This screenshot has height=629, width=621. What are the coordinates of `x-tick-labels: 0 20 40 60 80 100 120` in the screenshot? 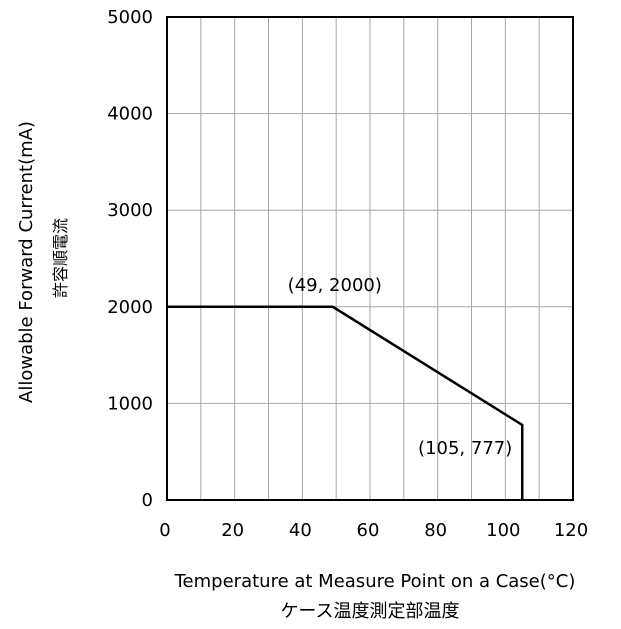 It's located at (373, 530).